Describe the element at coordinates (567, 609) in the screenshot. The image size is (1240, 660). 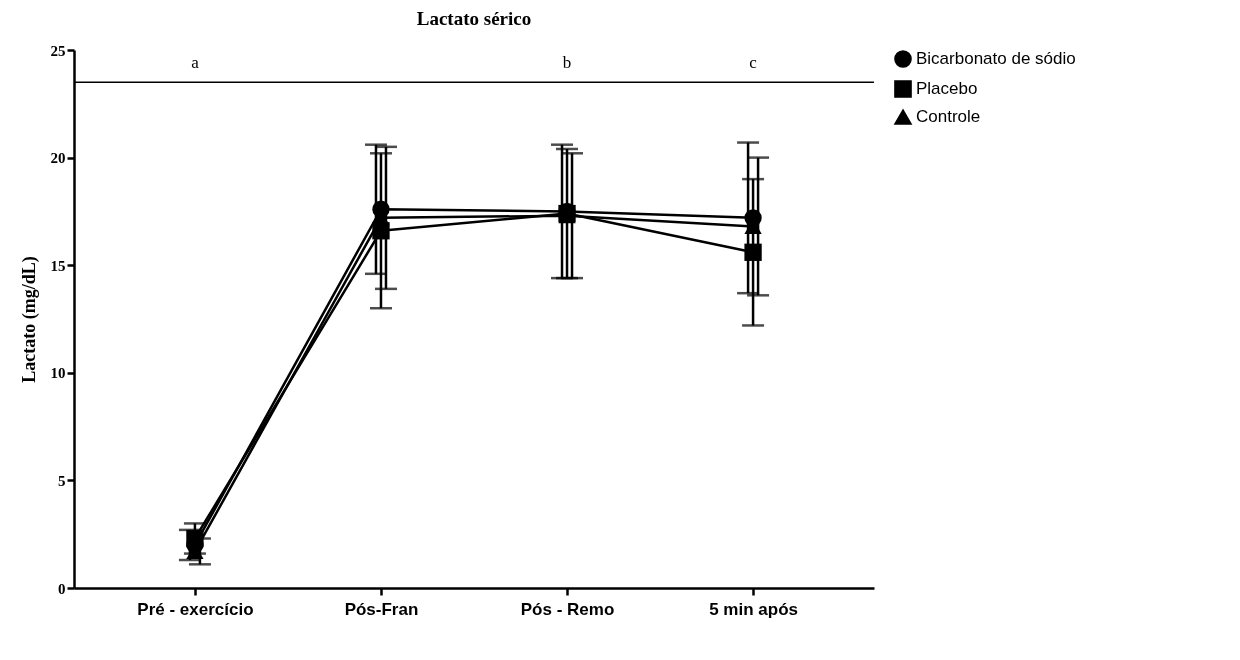
I see `x-tick-label: Pós - Remo` at that location.